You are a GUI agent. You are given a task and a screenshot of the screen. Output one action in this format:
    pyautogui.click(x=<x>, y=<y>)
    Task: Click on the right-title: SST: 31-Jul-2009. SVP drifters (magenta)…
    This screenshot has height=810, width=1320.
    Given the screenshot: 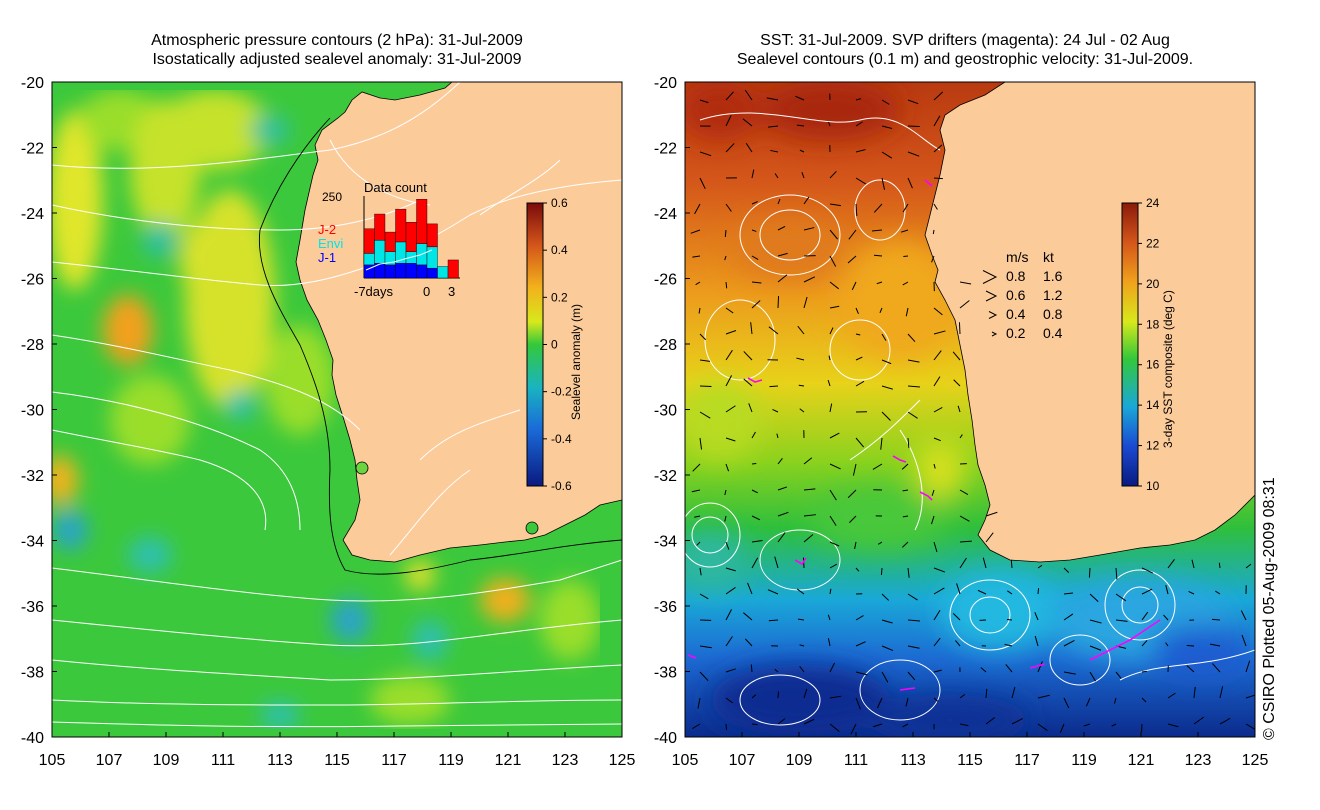 What is the action you would take?
    pyautogui.click(x=965, y=50)
    